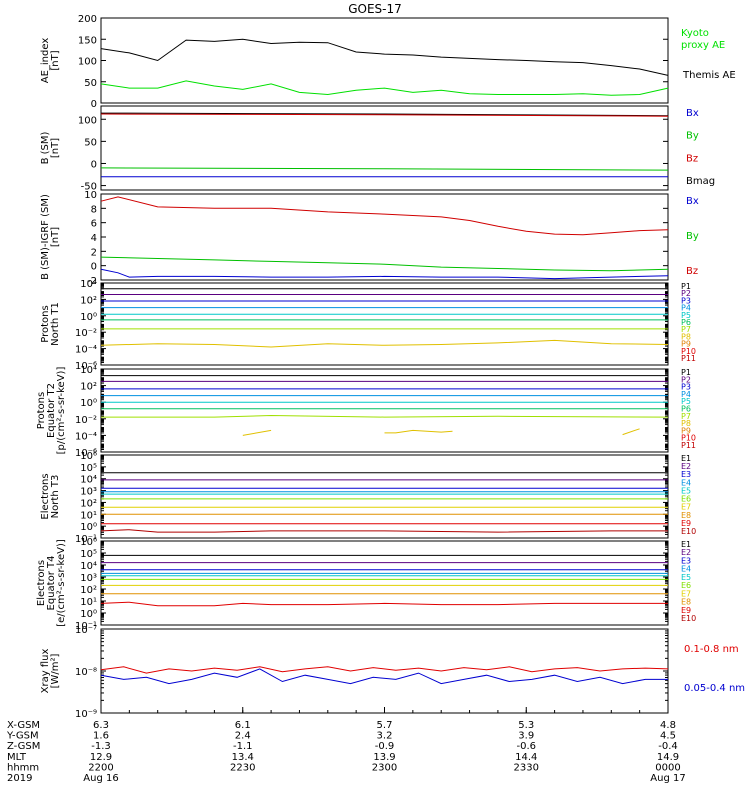 The width and height of the screenshot is (750, 804). I want to click on legend-item: P9, so click(686, 344).